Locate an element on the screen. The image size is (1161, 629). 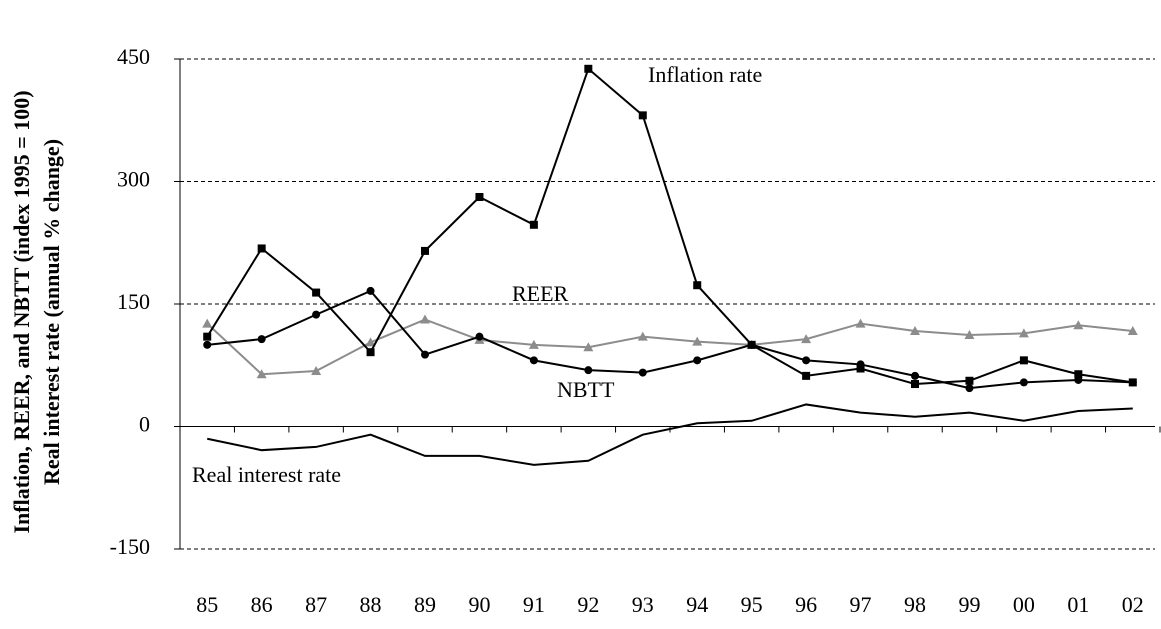
y-tick-label: 300 is located at coordinates (133, 179).